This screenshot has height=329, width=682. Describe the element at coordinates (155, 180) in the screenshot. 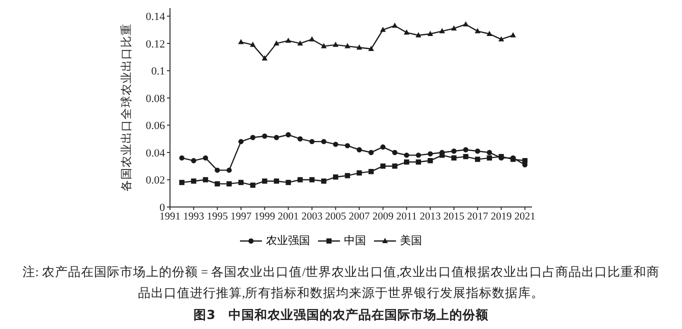

I see `y-tick-label: 0.02` at that location.